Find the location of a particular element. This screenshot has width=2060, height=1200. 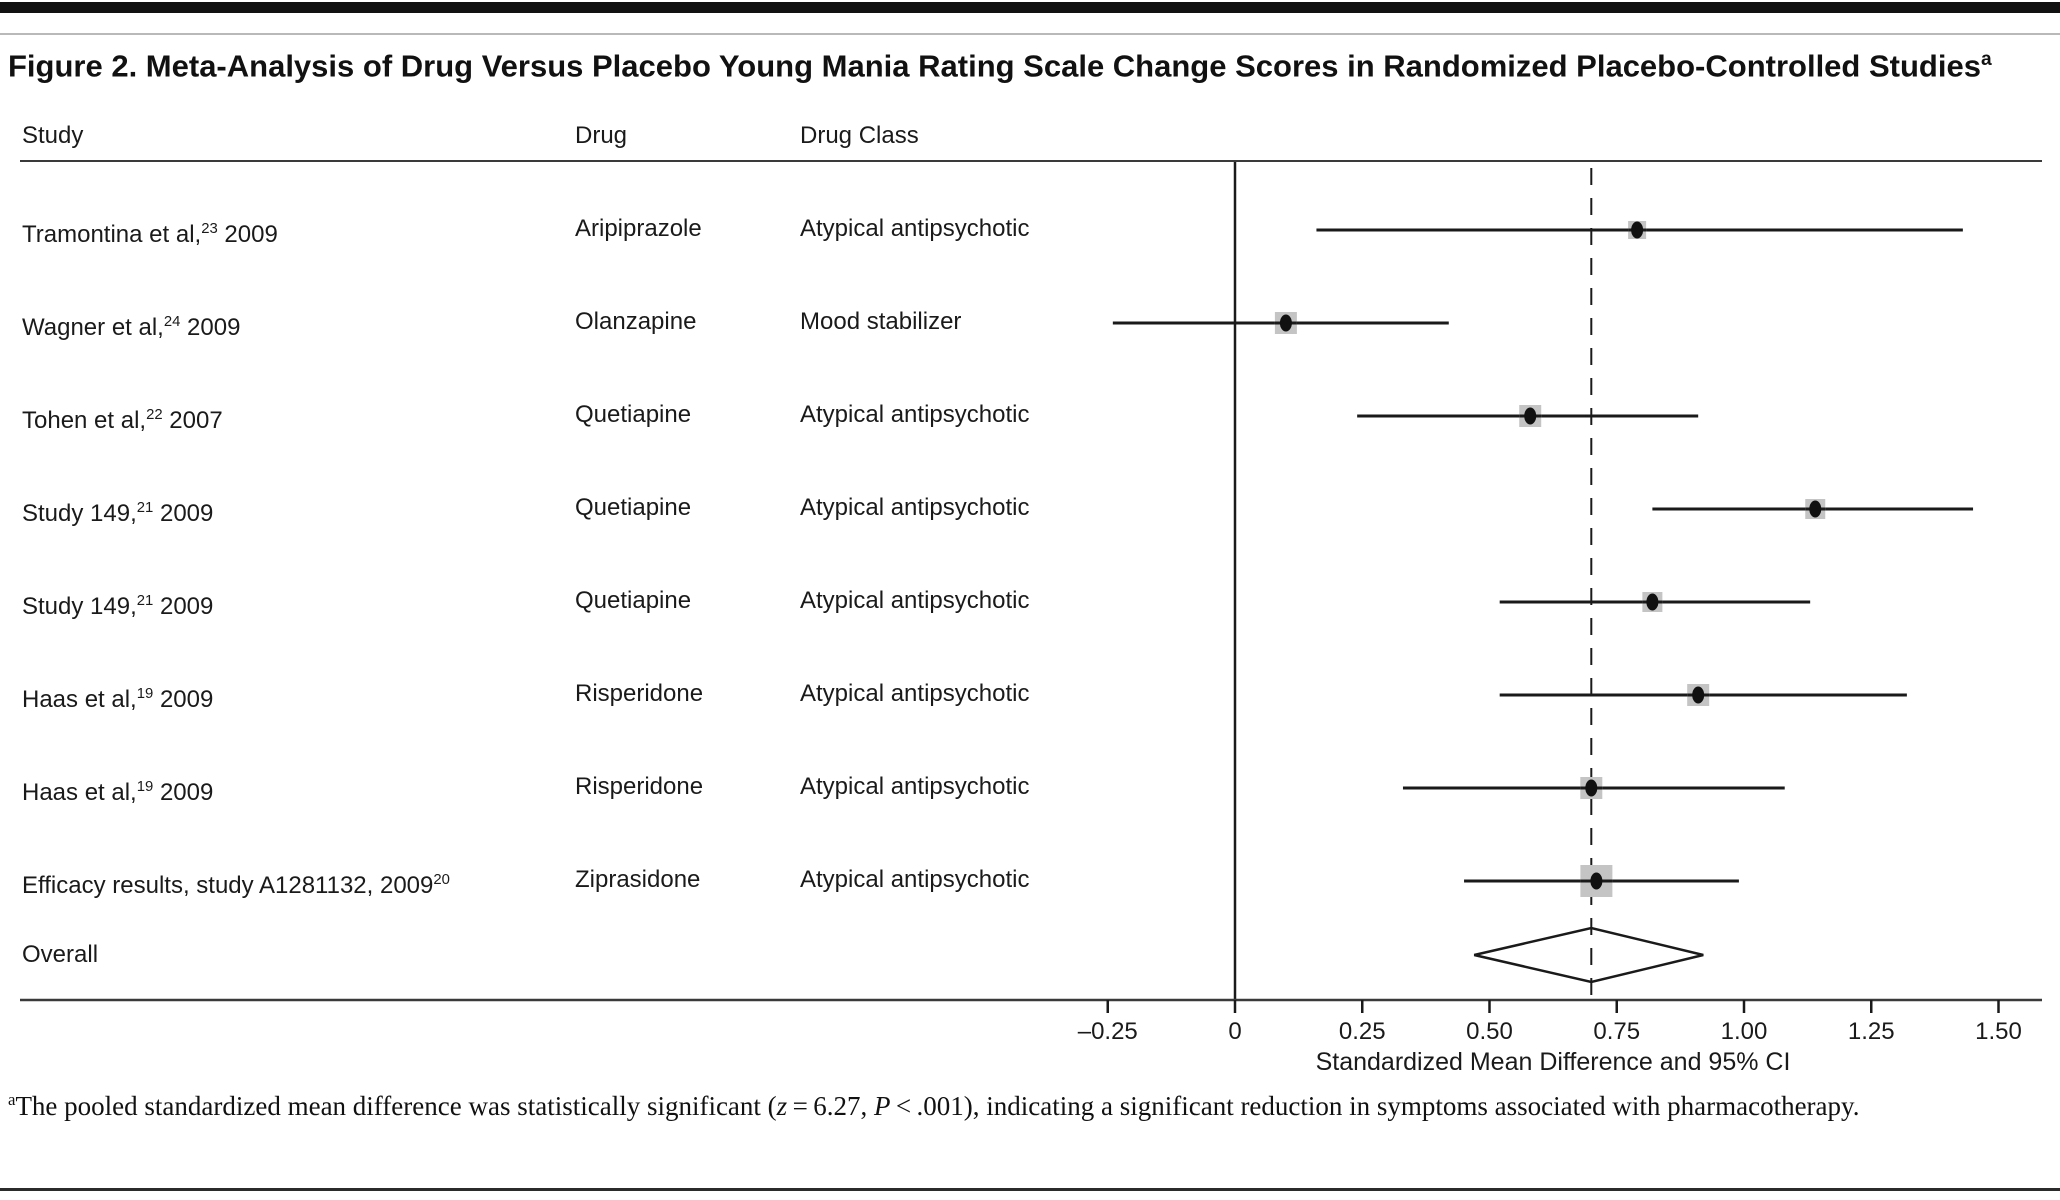

axis-tick-label: 1.00 is located at coordinates (1744, 1031).